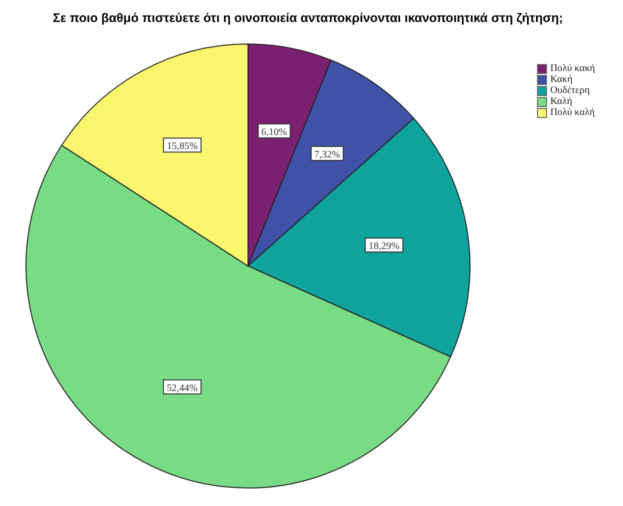  What do you see at coordinates (572, 112) in the screenshot?
I see `legend-label: Πολύ καλή` at bounding box center [572, 112].